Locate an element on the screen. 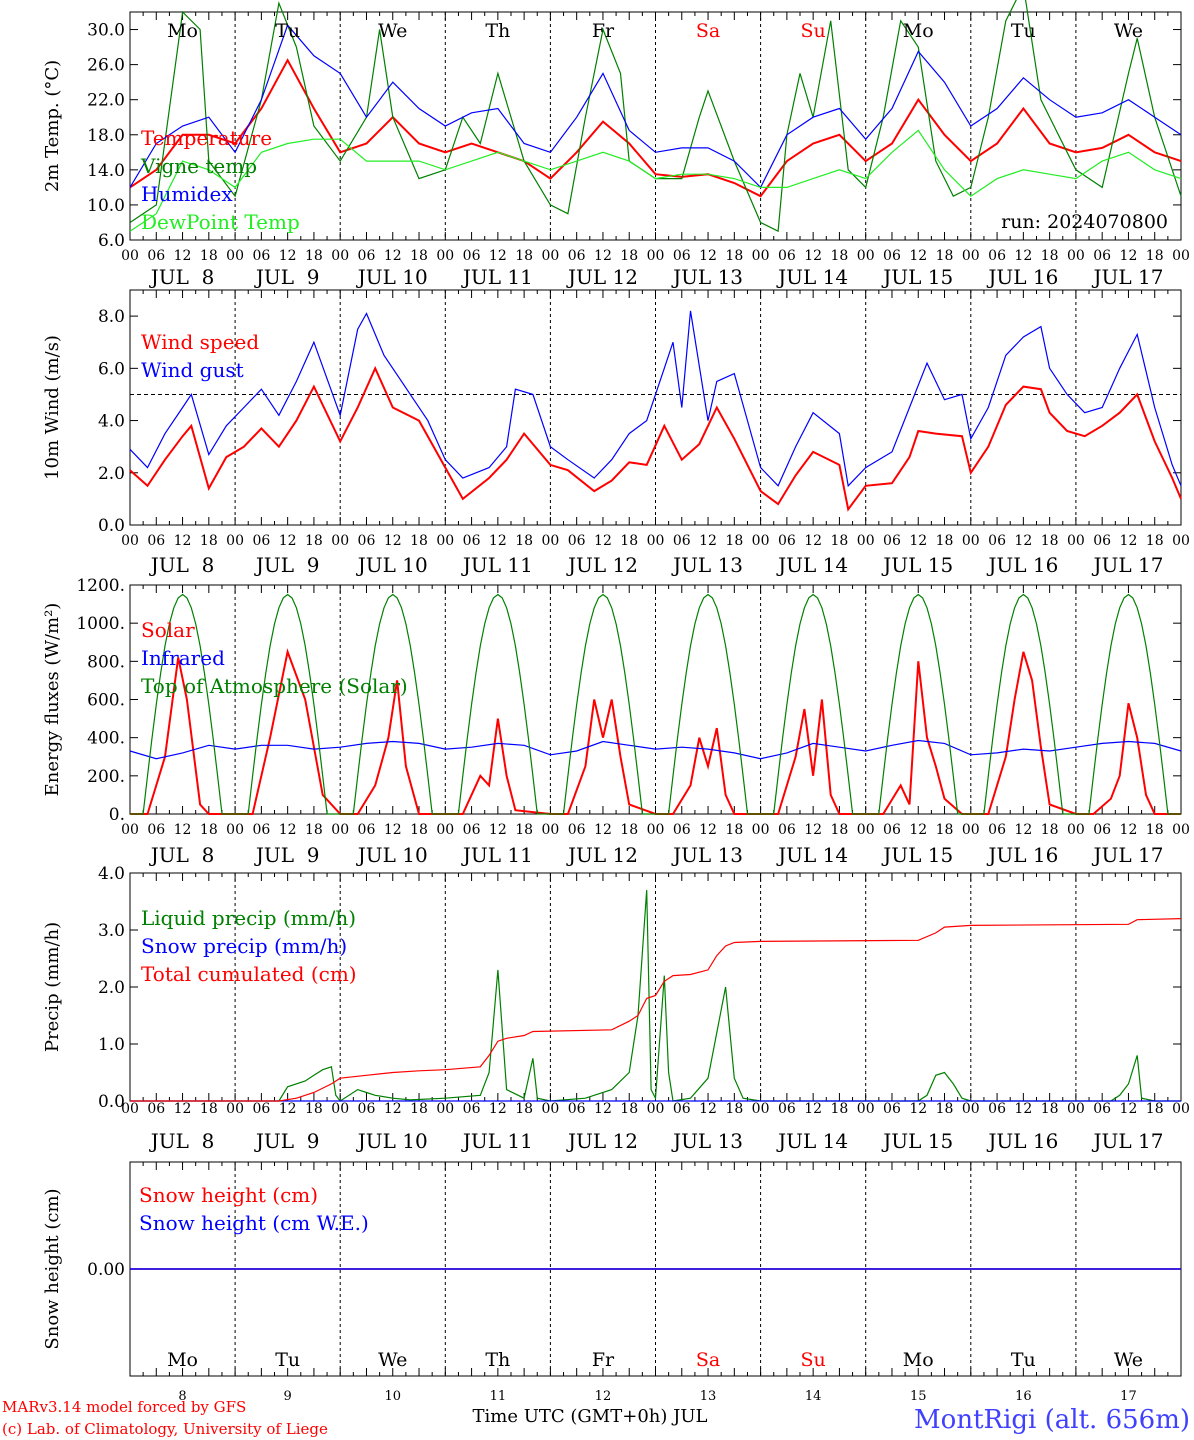 Image resolution: width=1194 pixels, height=1440 pixels. y-tick-label: 10.0 is located at coordinates (106, 206).